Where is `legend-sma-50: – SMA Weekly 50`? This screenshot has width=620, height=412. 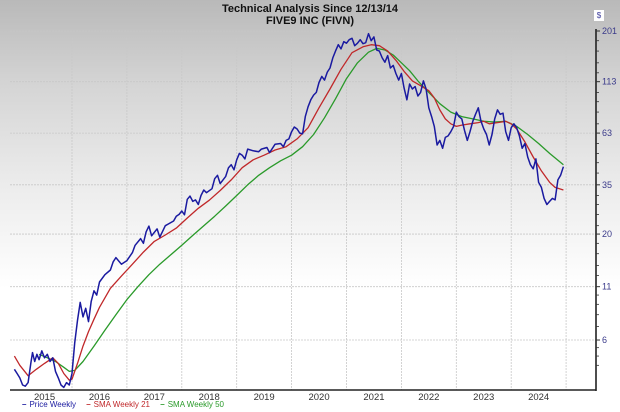
legend-sma-50: – SMA Weekly 50 is located at coordinates (192, 404).